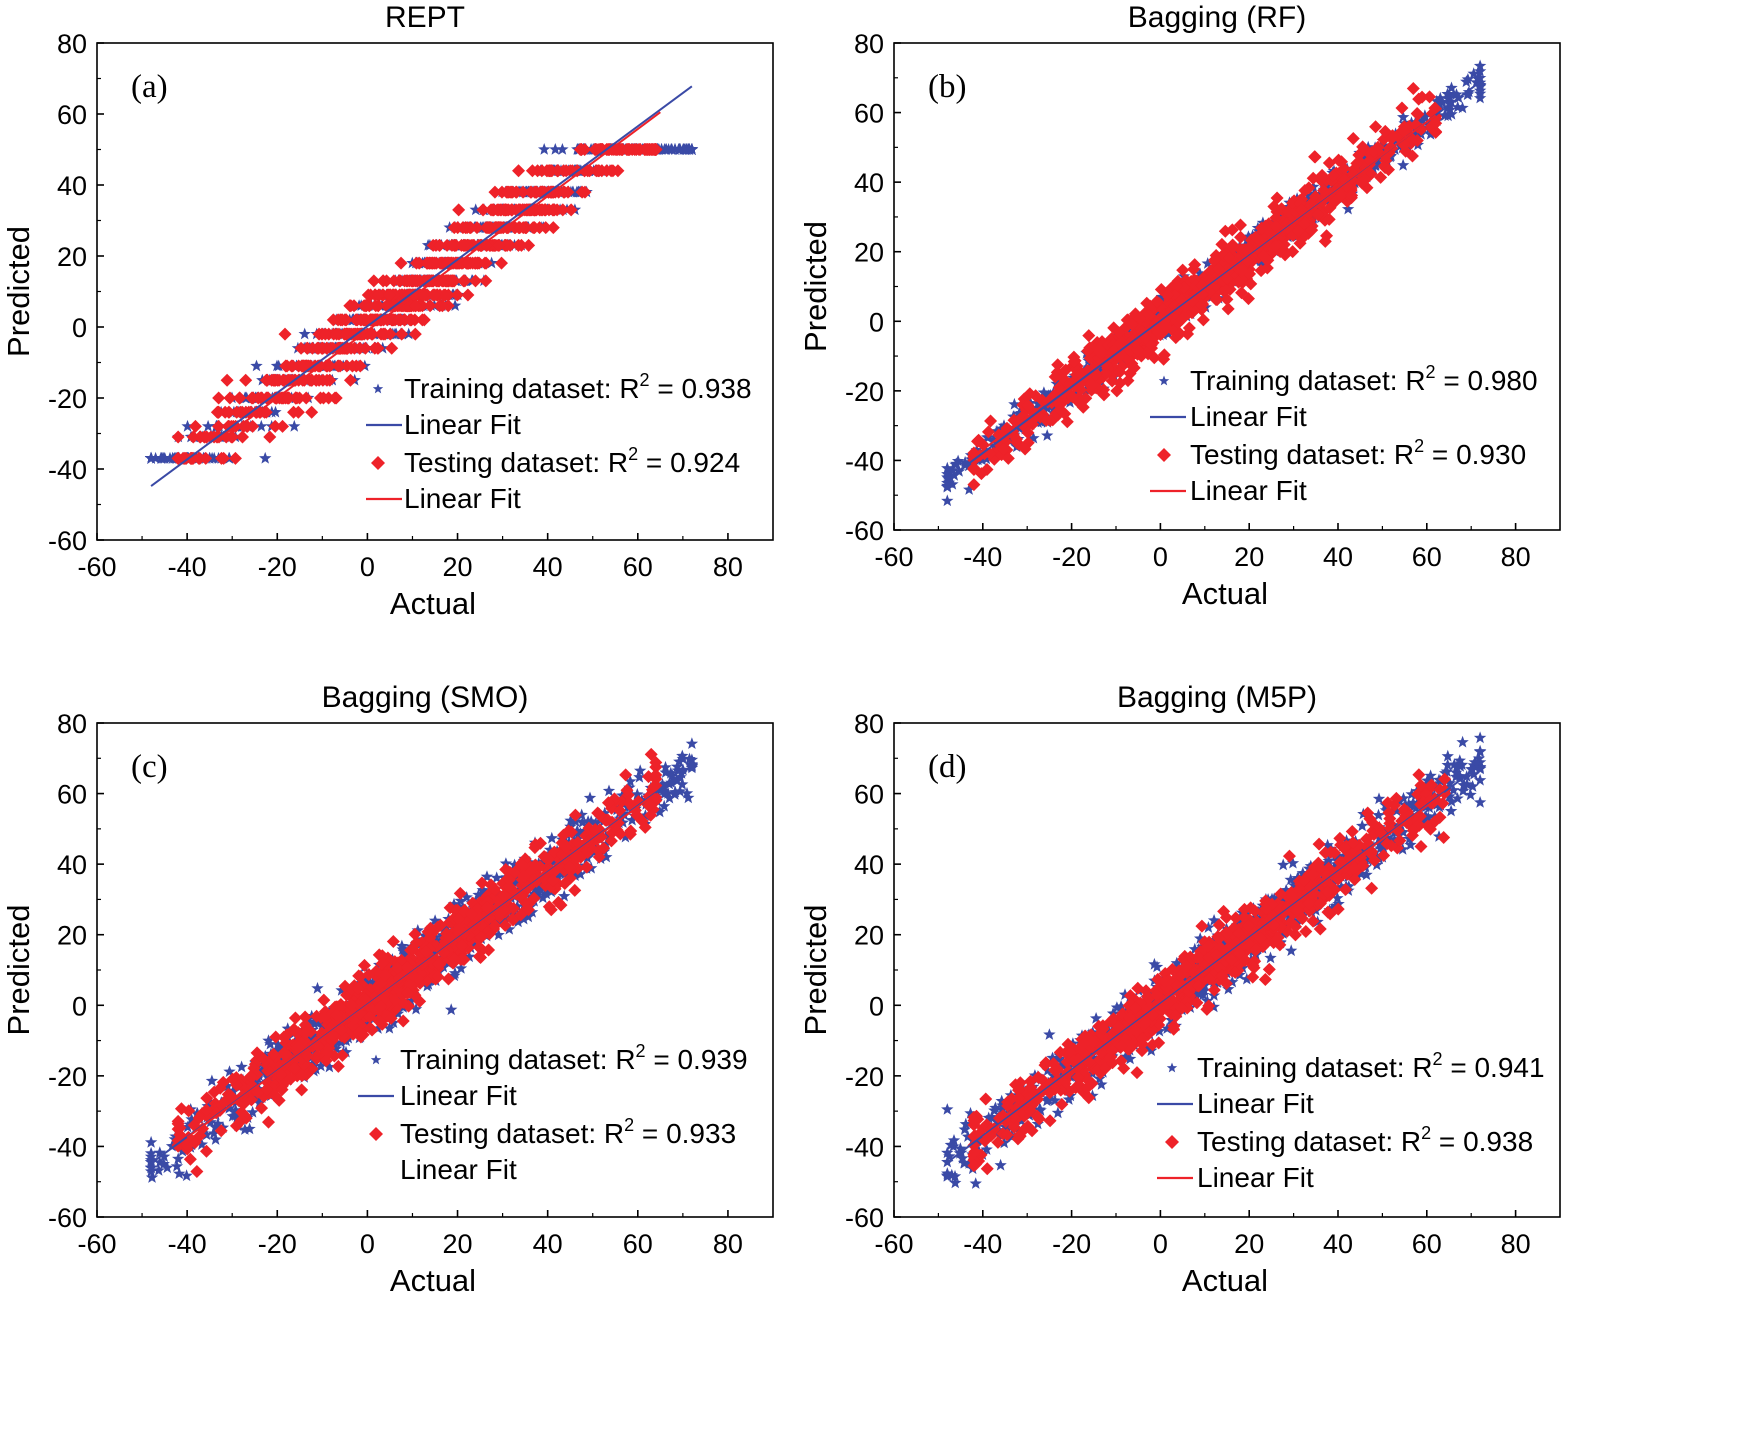  I want to click on x-tick-label: 40, so click(548, 567).